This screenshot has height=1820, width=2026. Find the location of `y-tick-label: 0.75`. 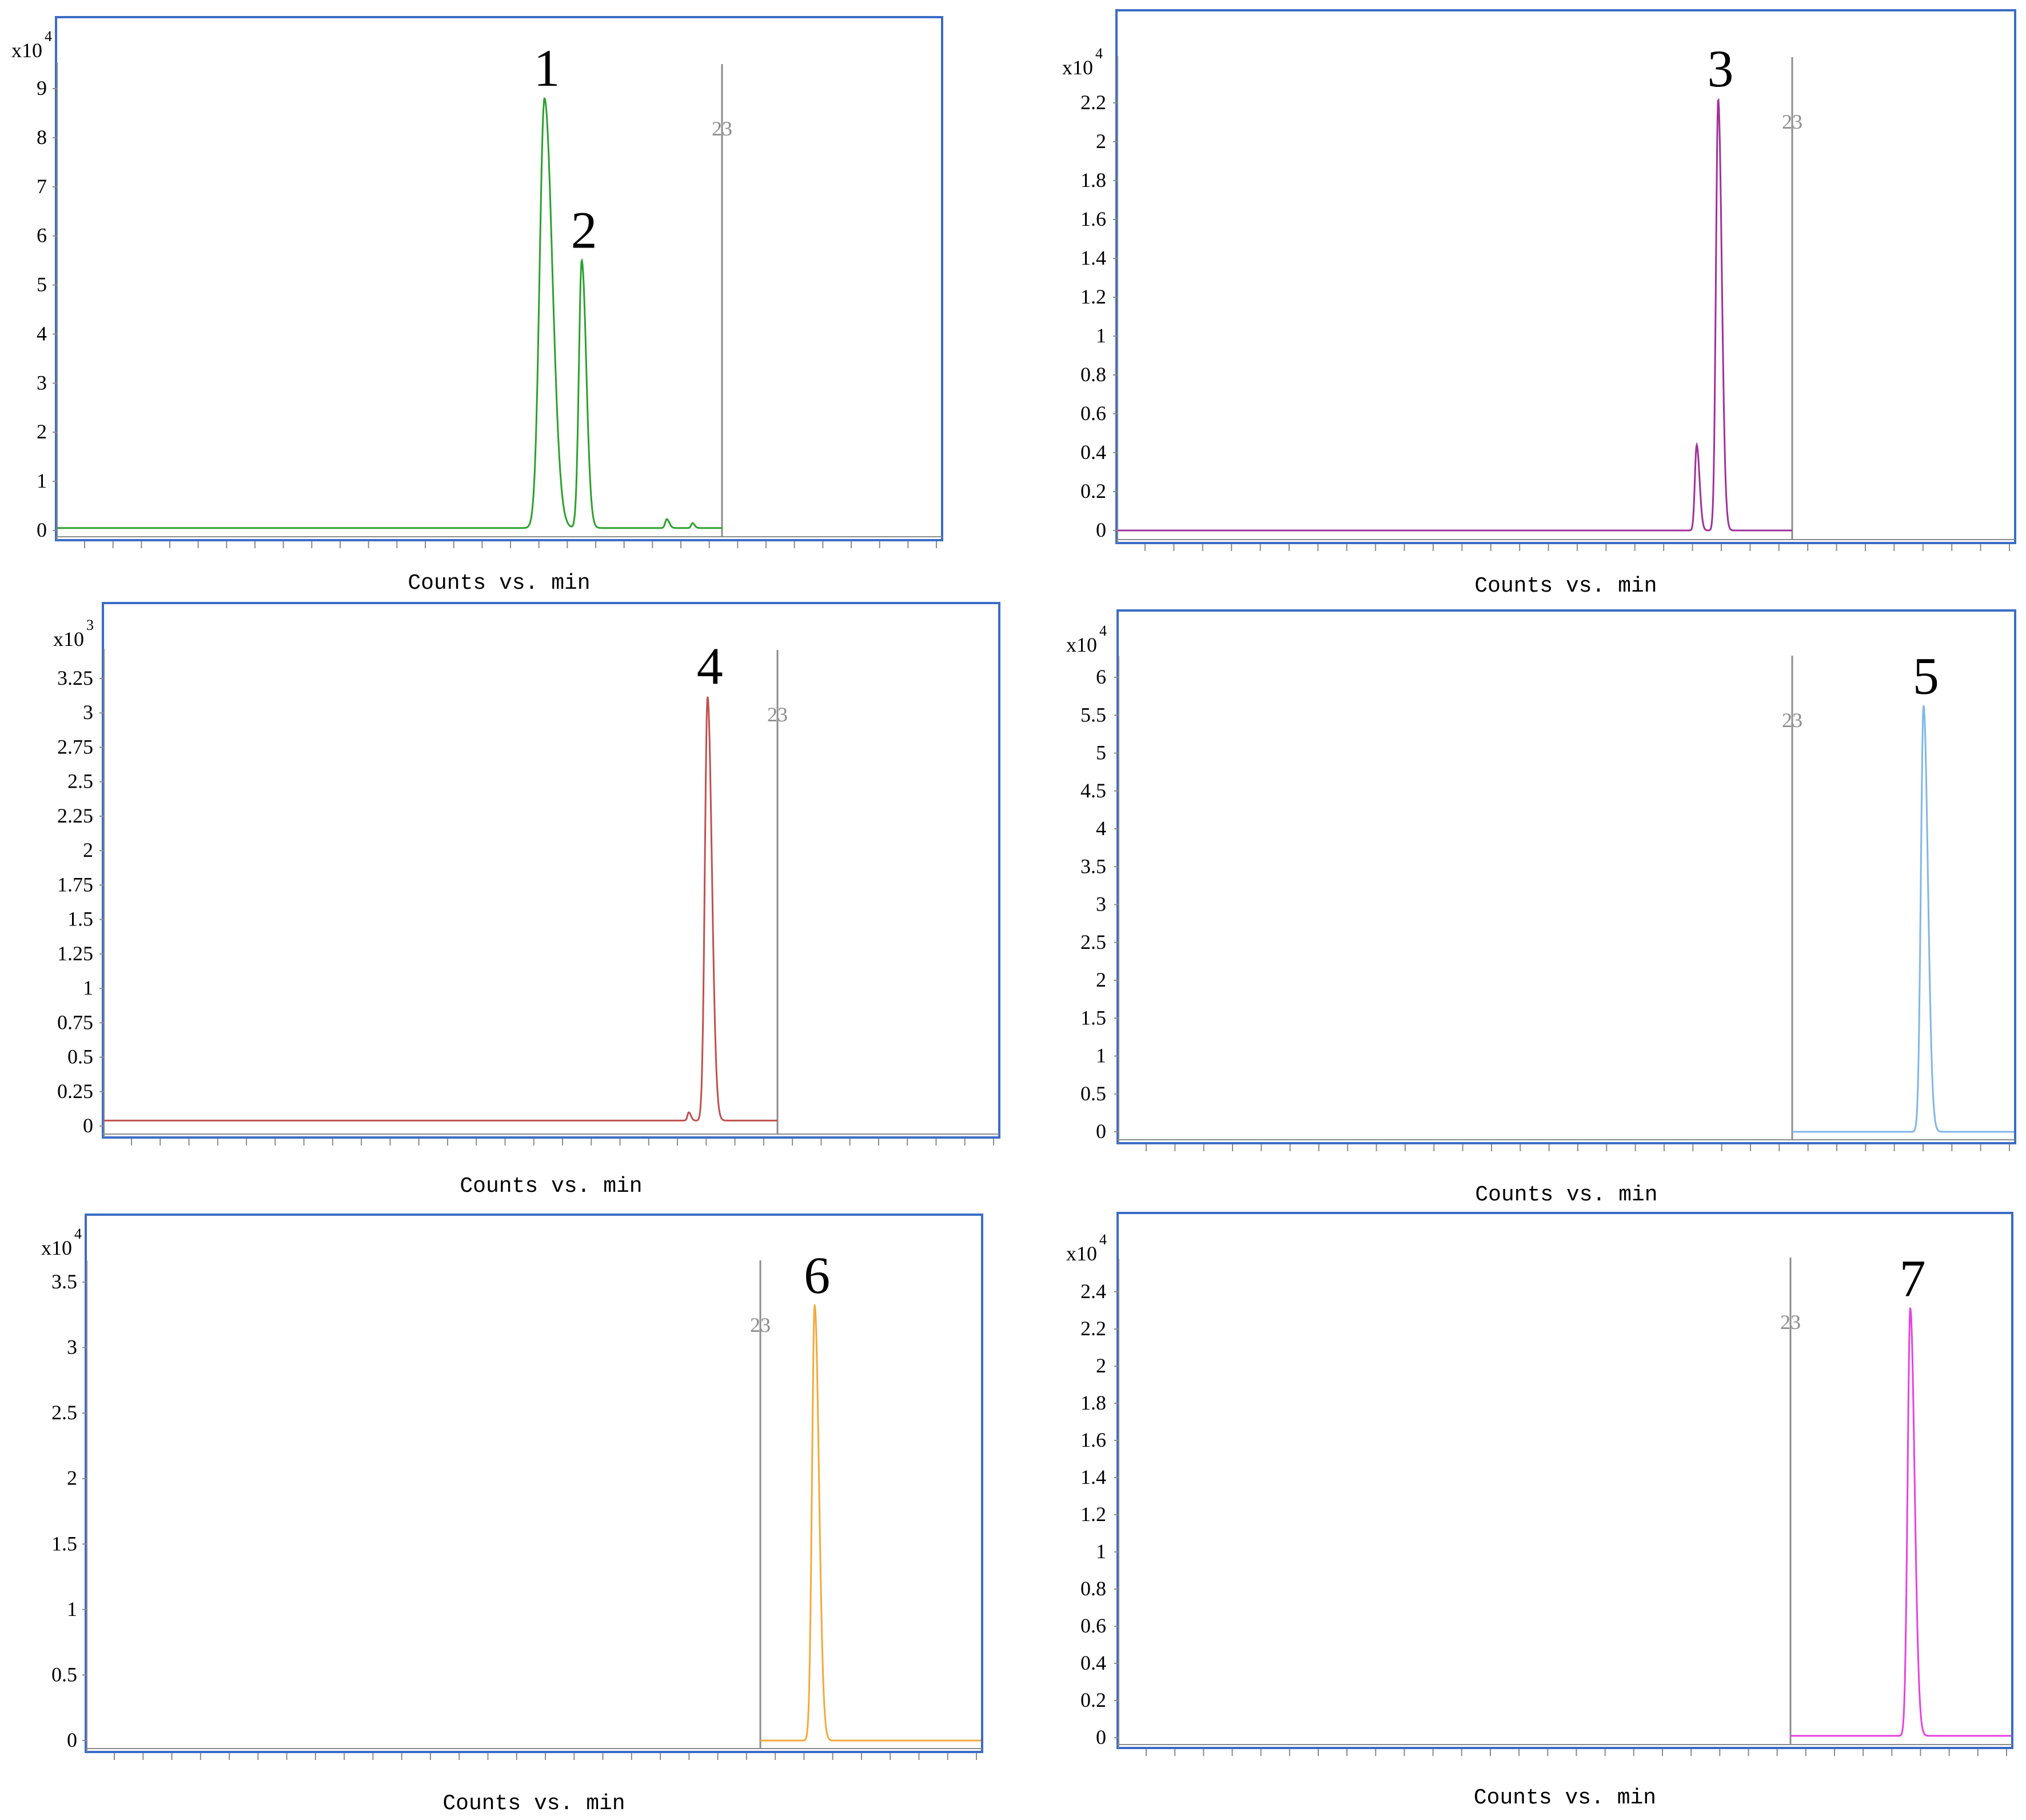

y-tick-label: 0.75 is located at coordinates (75, 1022).